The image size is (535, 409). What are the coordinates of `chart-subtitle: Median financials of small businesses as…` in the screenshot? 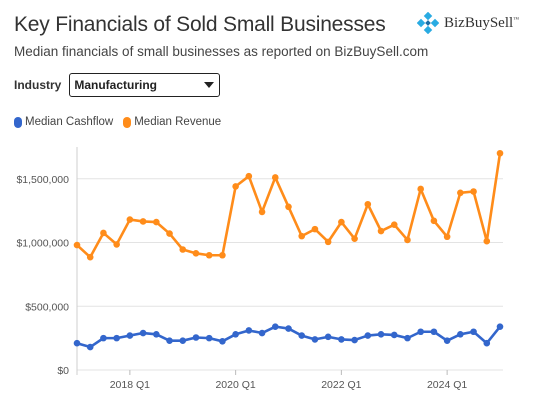 It's located at (221, 51).